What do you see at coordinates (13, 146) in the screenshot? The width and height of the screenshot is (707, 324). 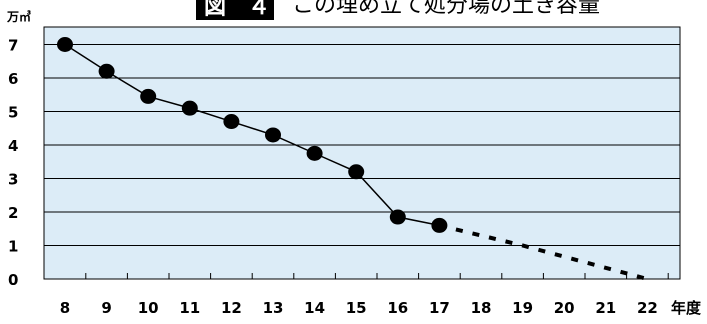 I see `y-tick-label: 4` at bounding box center [13, 146].